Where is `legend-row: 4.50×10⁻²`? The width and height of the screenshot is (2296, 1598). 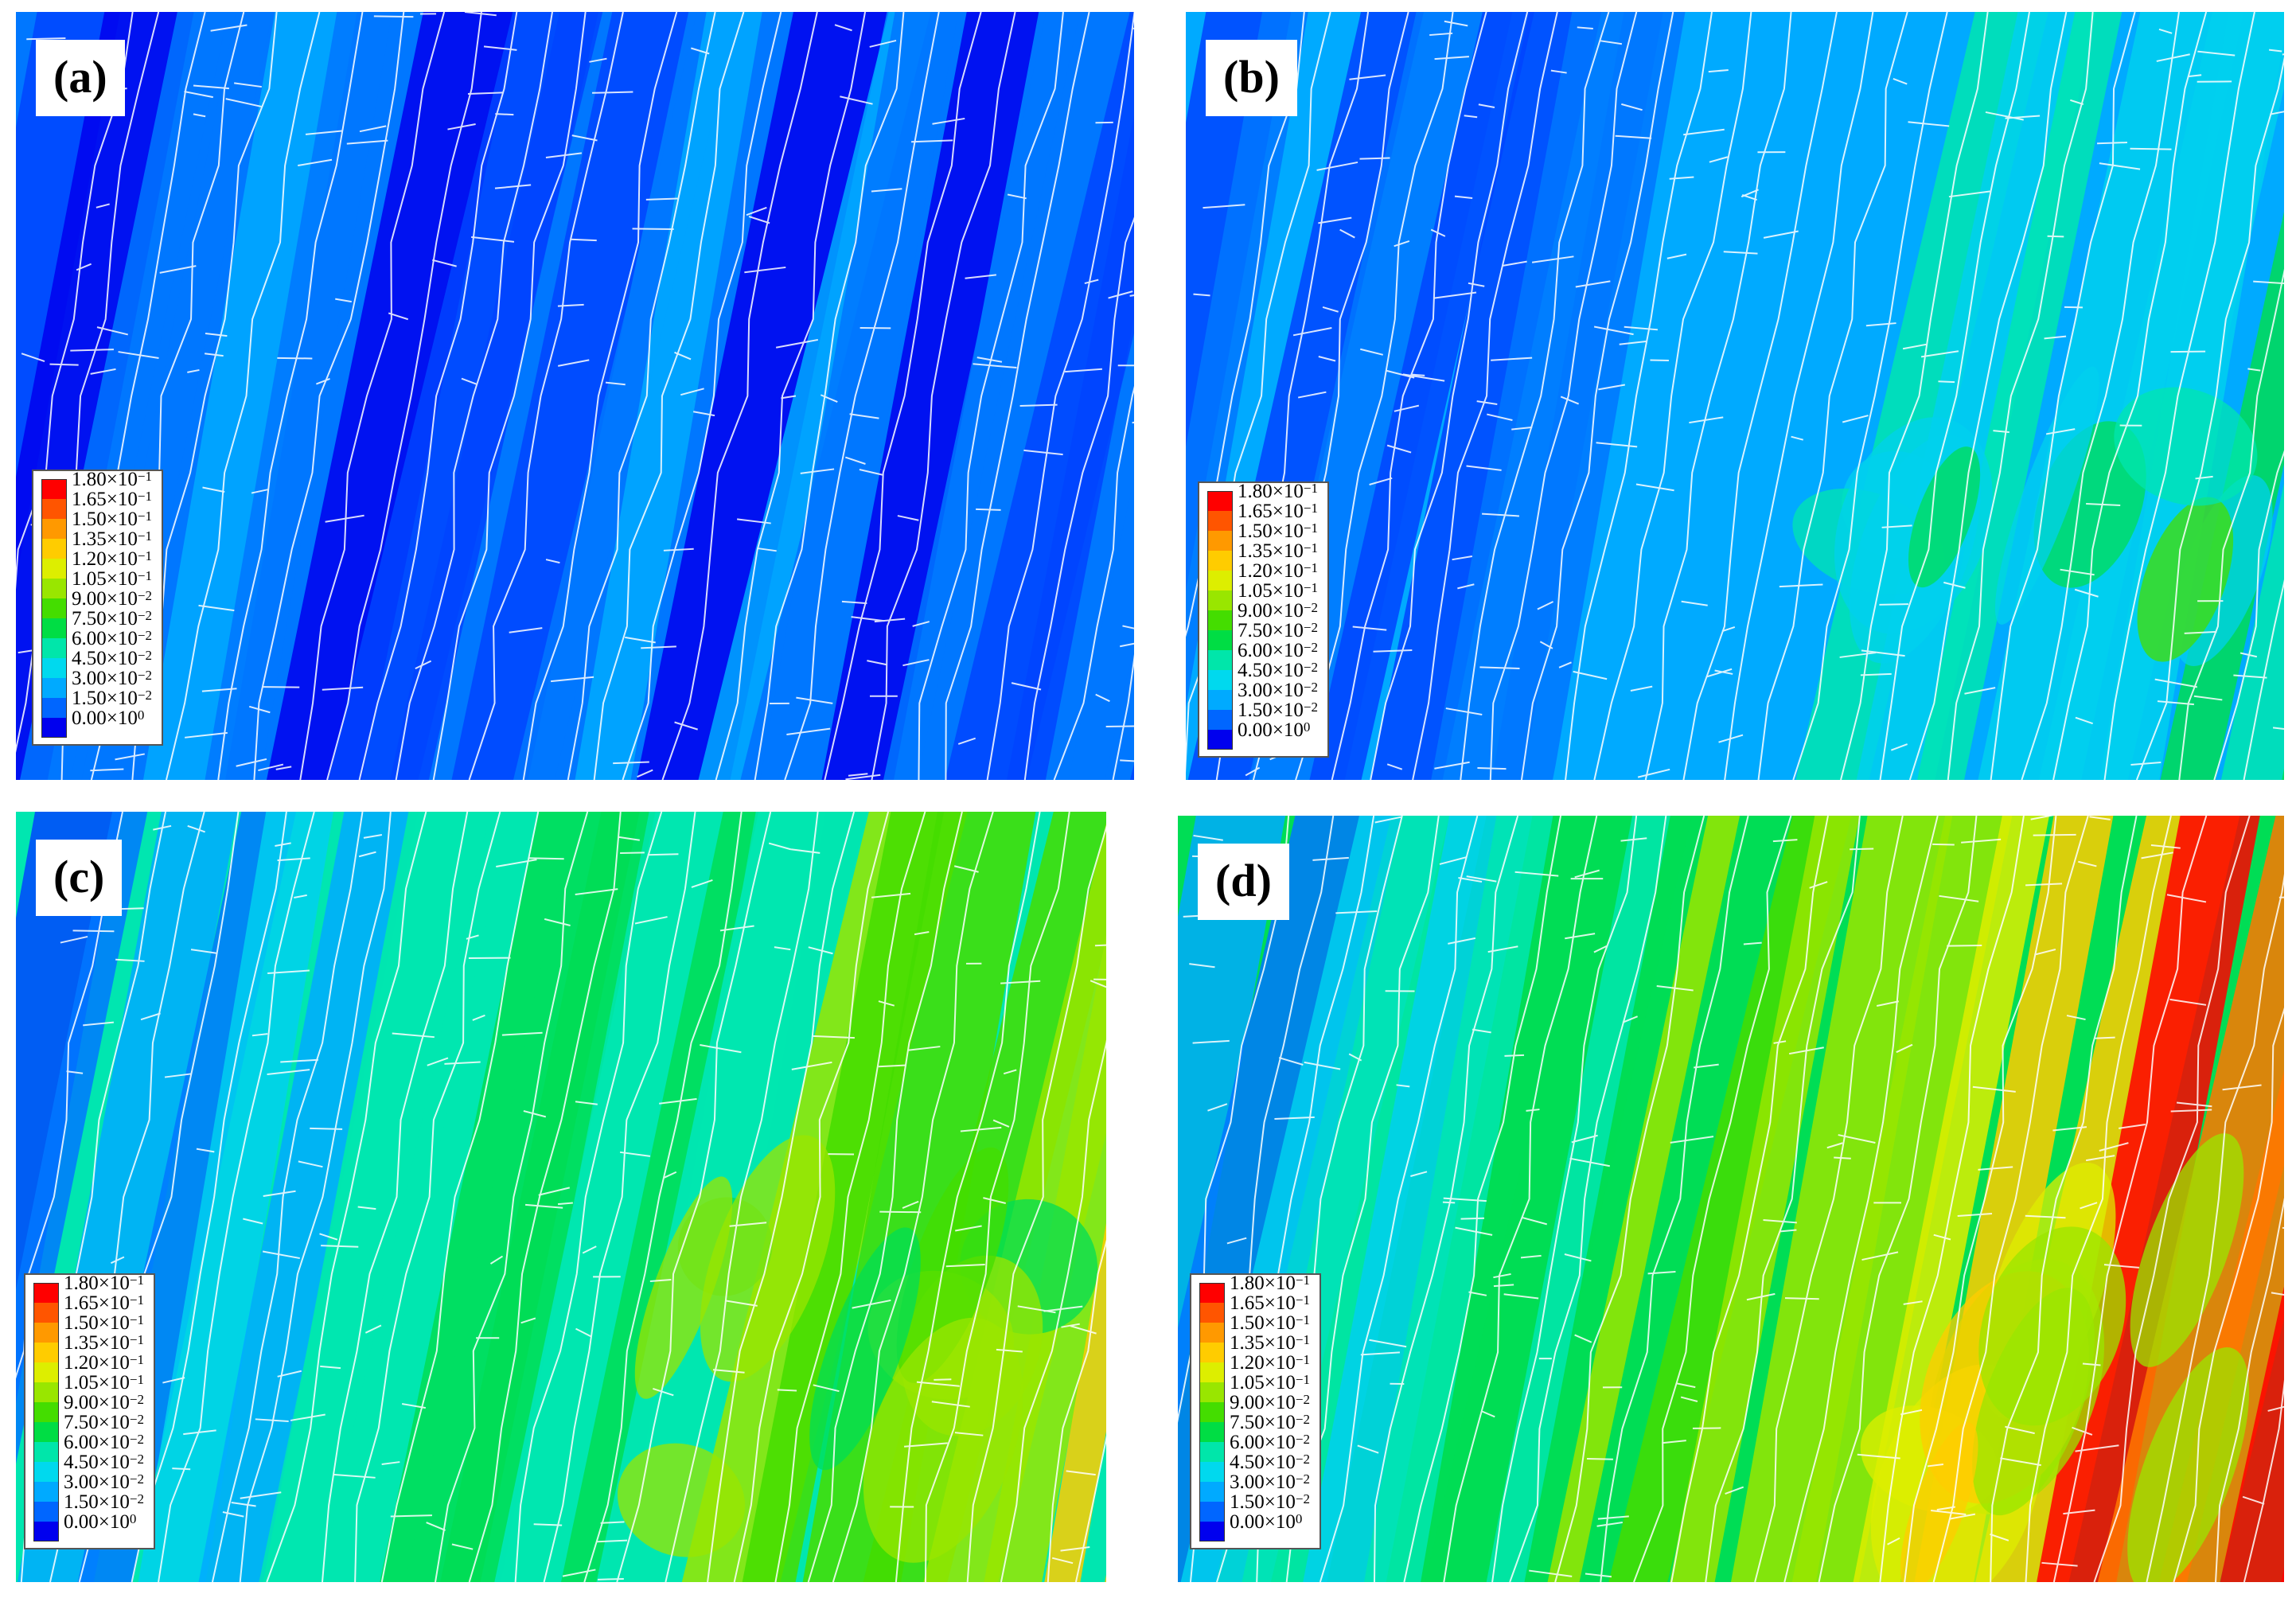 legend-row: 4.50×10⁻² is located at coordinates (1262, 675).